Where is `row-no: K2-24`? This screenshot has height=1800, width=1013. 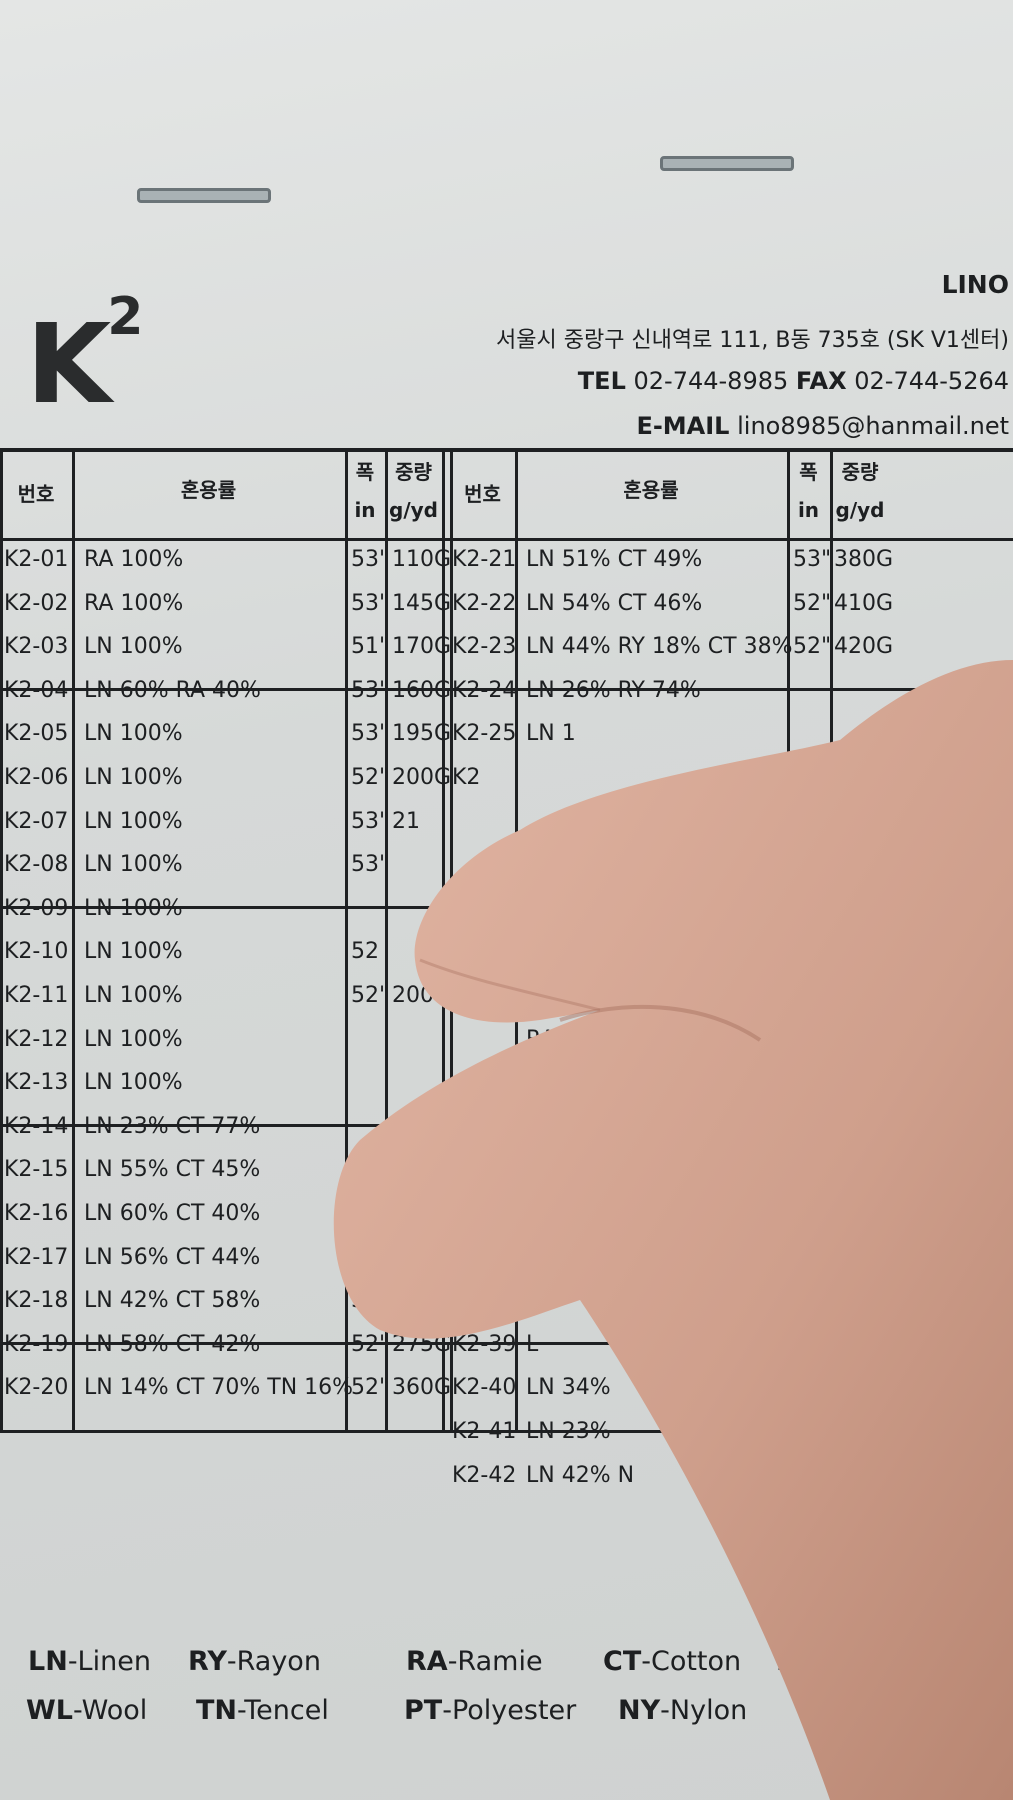
row-no: K2-24 is located at coordinates (484, 690).